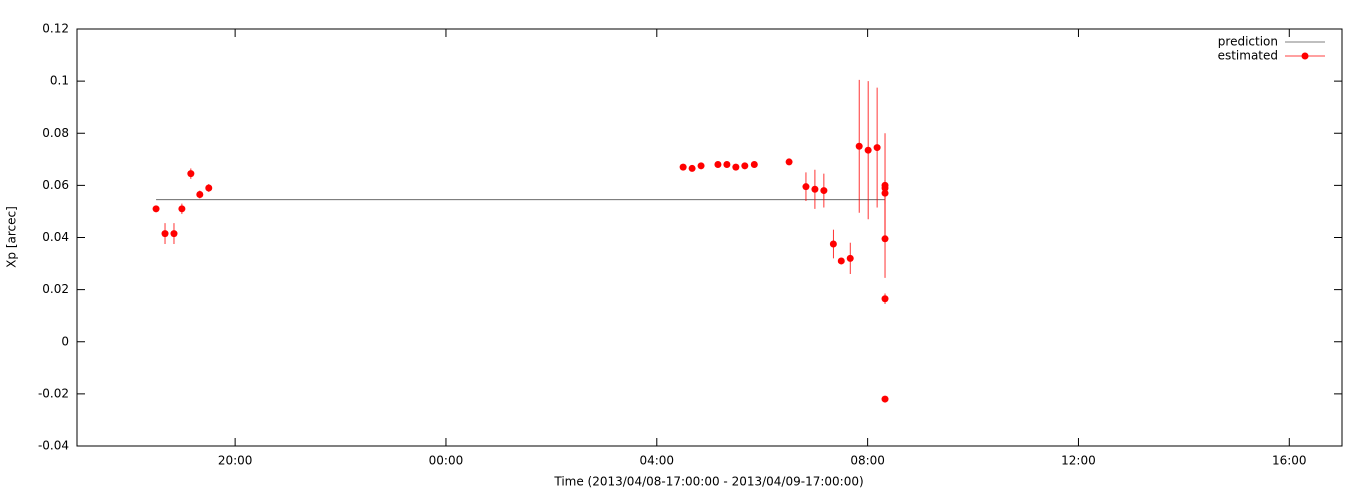  I want to click on y-tick-label: 0.12, so click(55, 29).